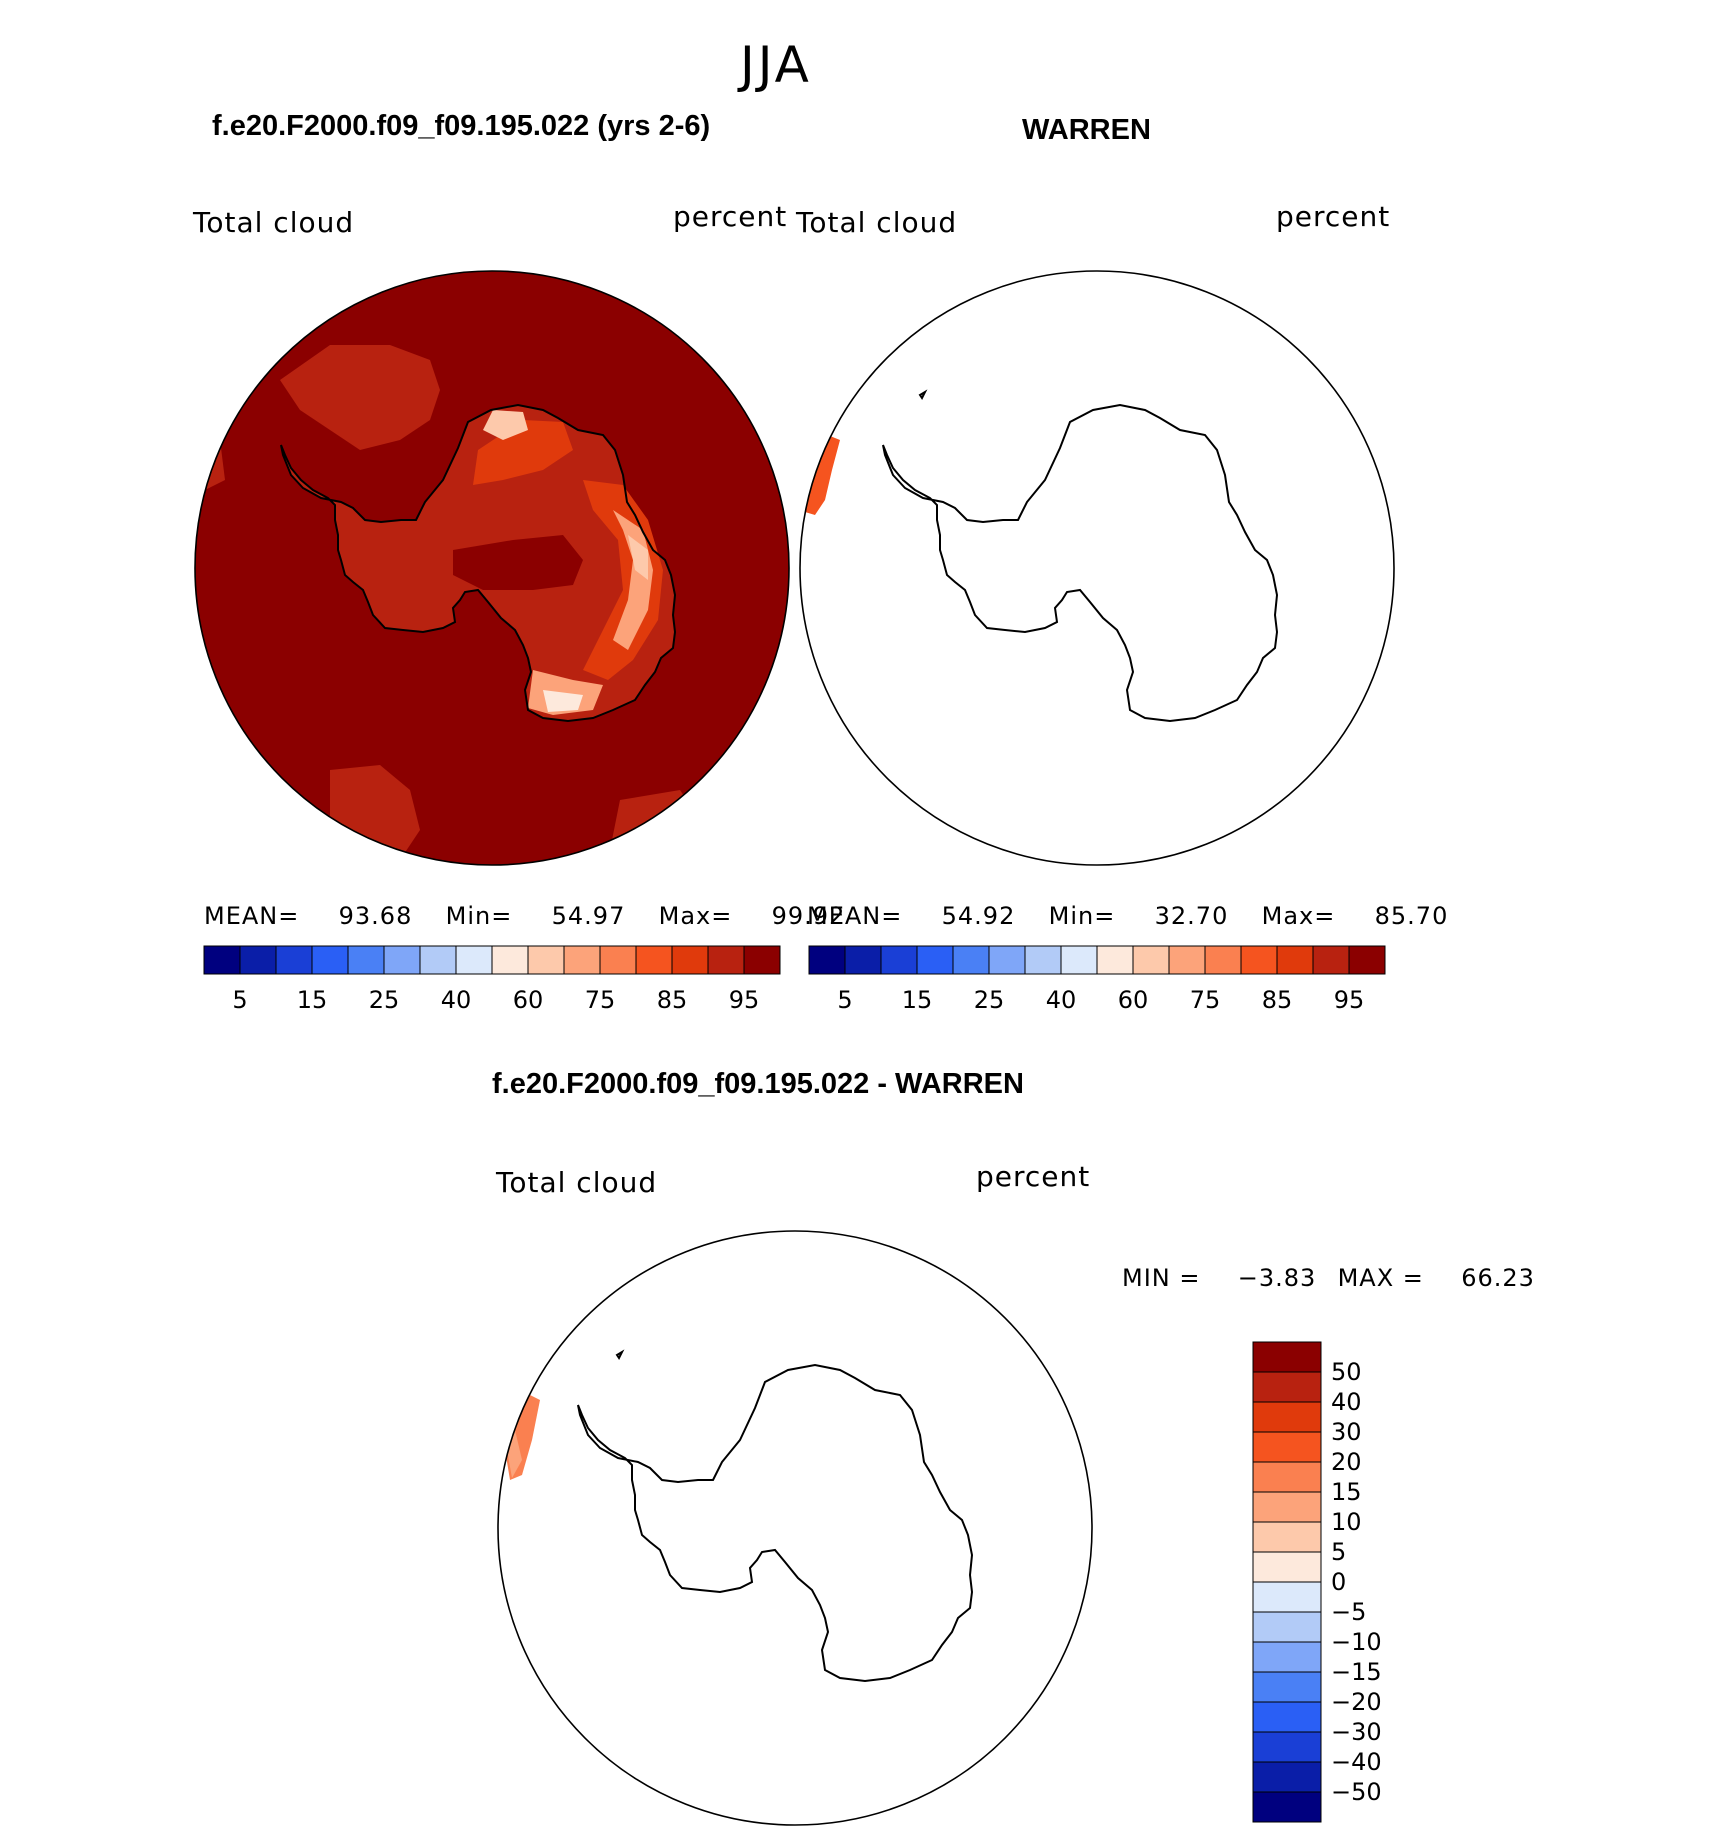 The image size is (1710, 1839). What do you see at coordinates (1348, 1612) in the screenshot?
I see `colorbar-tick-label: −5` at bounding box center [1348, 1612].